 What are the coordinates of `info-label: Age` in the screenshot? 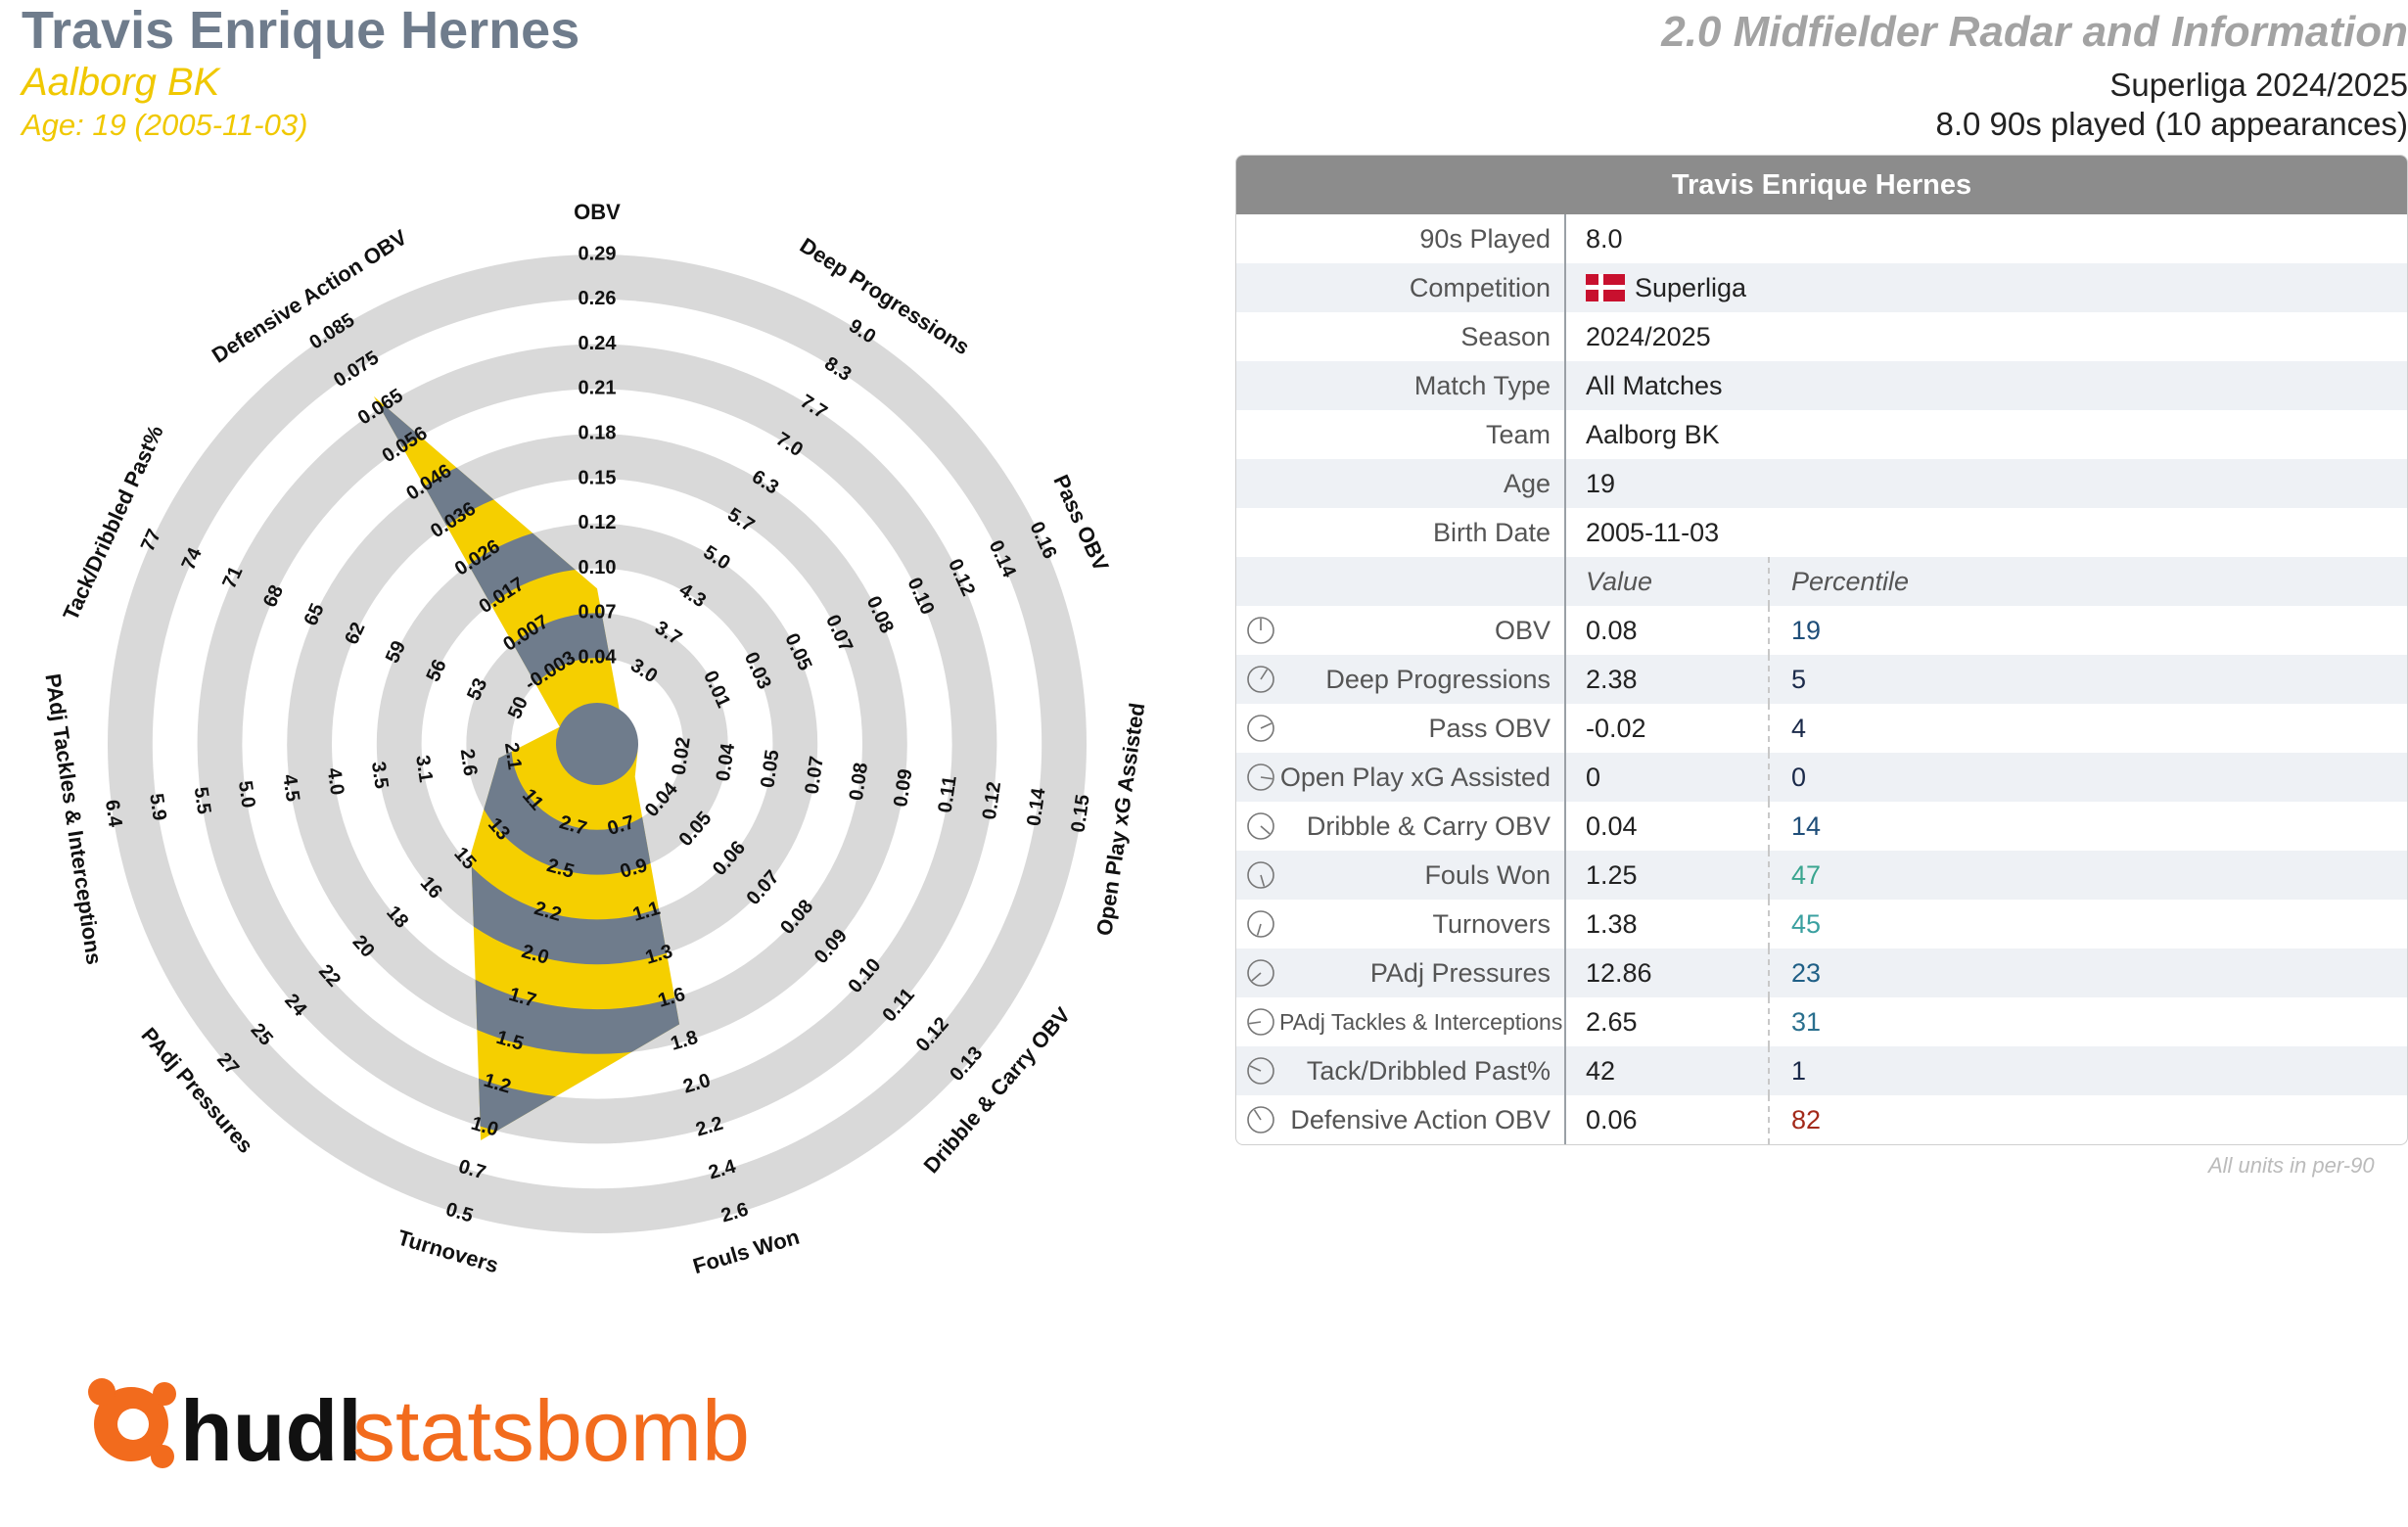 It's located at (1527, 483).